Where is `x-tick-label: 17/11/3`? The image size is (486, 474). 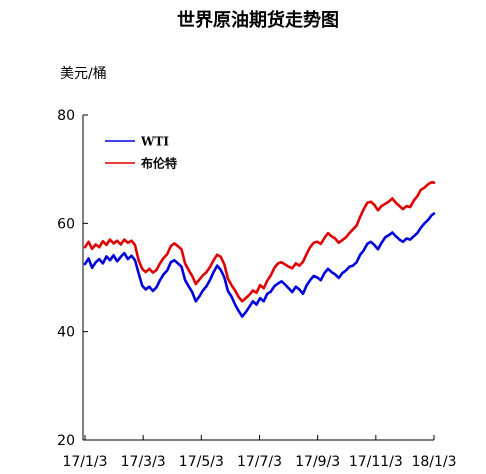 x-tick-label: 17/11/3 is located at coordinates (376, 462).